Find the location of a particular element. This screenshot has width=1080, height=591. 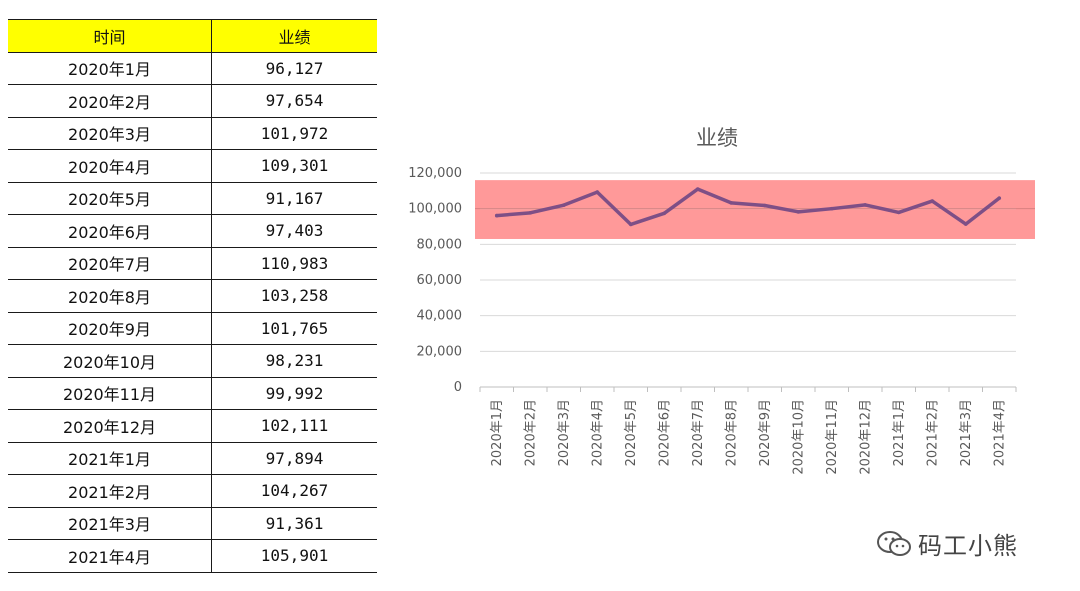

table-row: 2021年4月 105,901 is located at coordinates (192, 556).